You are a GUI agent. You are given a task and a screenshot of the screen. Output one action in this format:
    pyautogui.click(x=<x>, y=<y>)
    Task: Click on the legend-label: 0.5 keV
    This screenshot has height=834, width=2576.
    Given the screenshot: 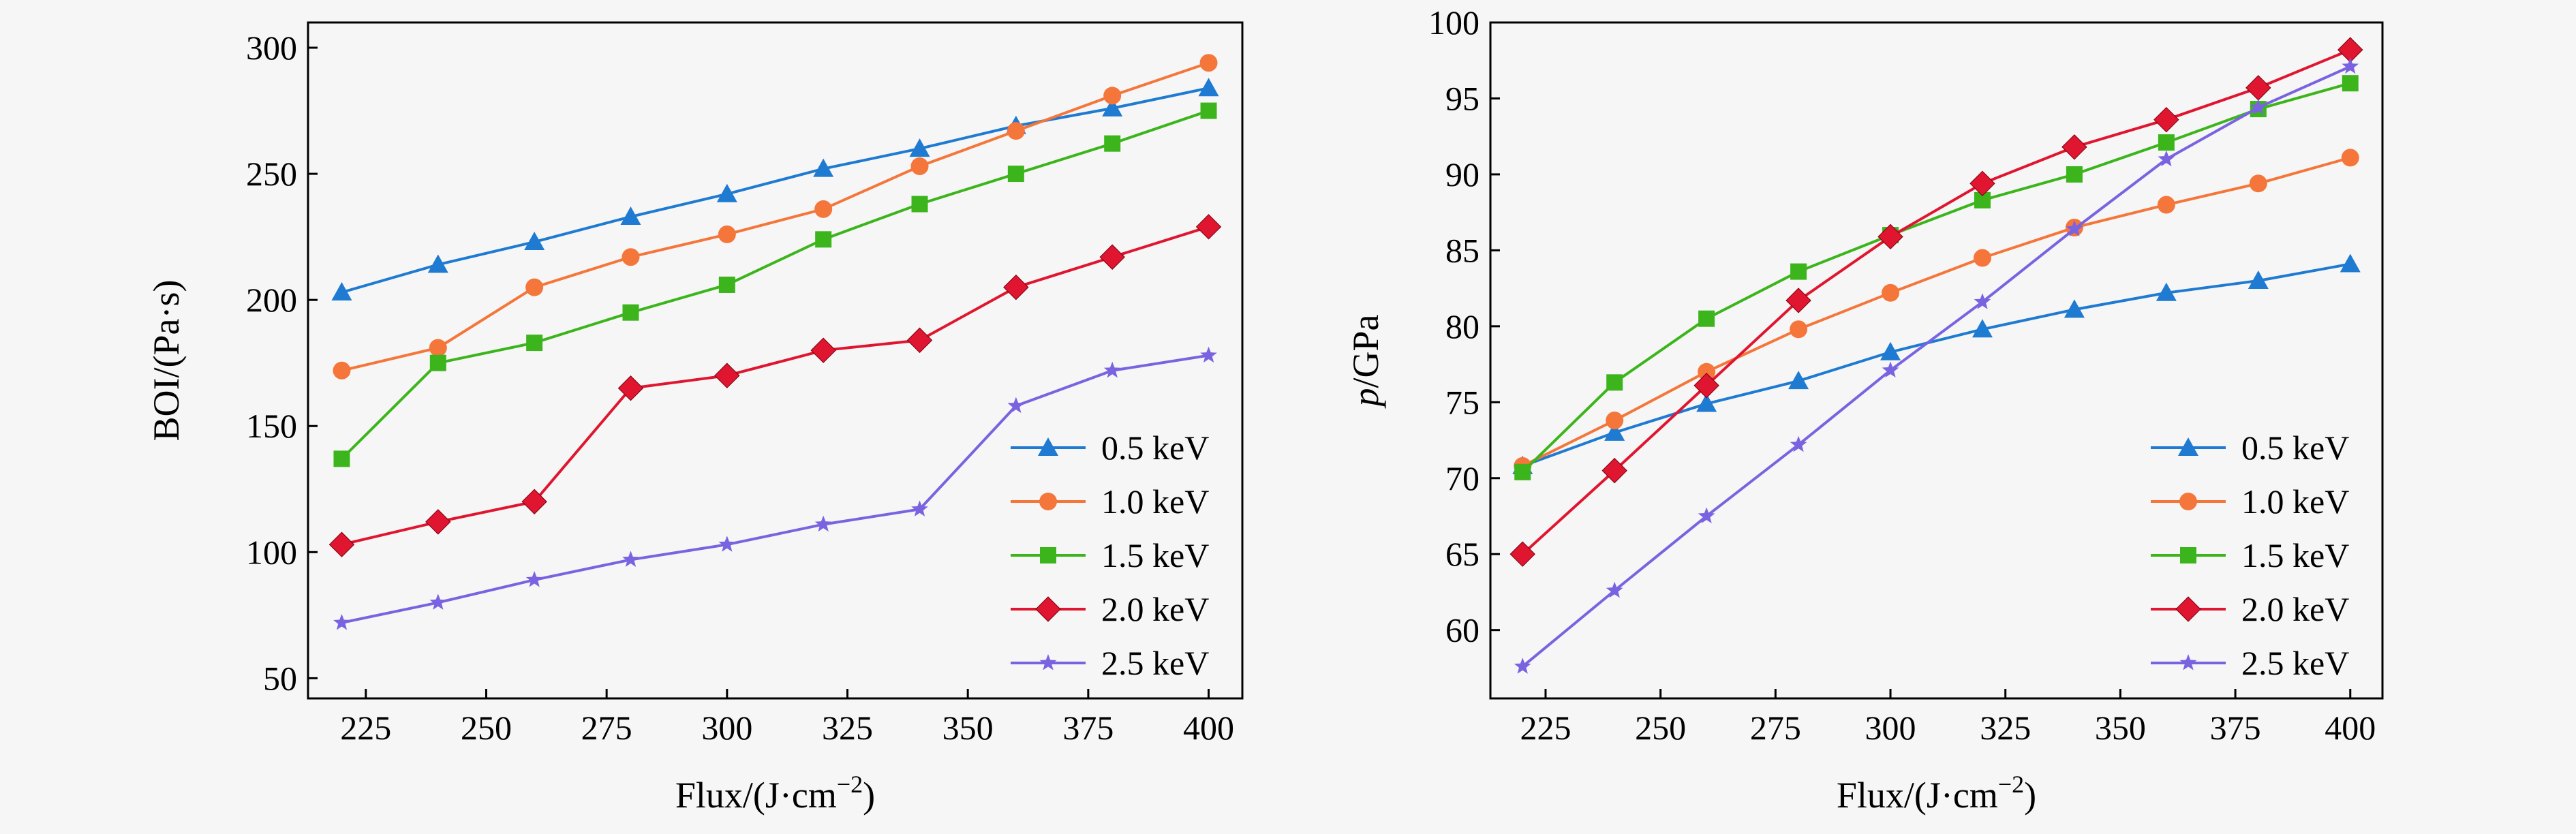 What is the action you would take?
    pyautogui.click(x=1155, y=448)
    